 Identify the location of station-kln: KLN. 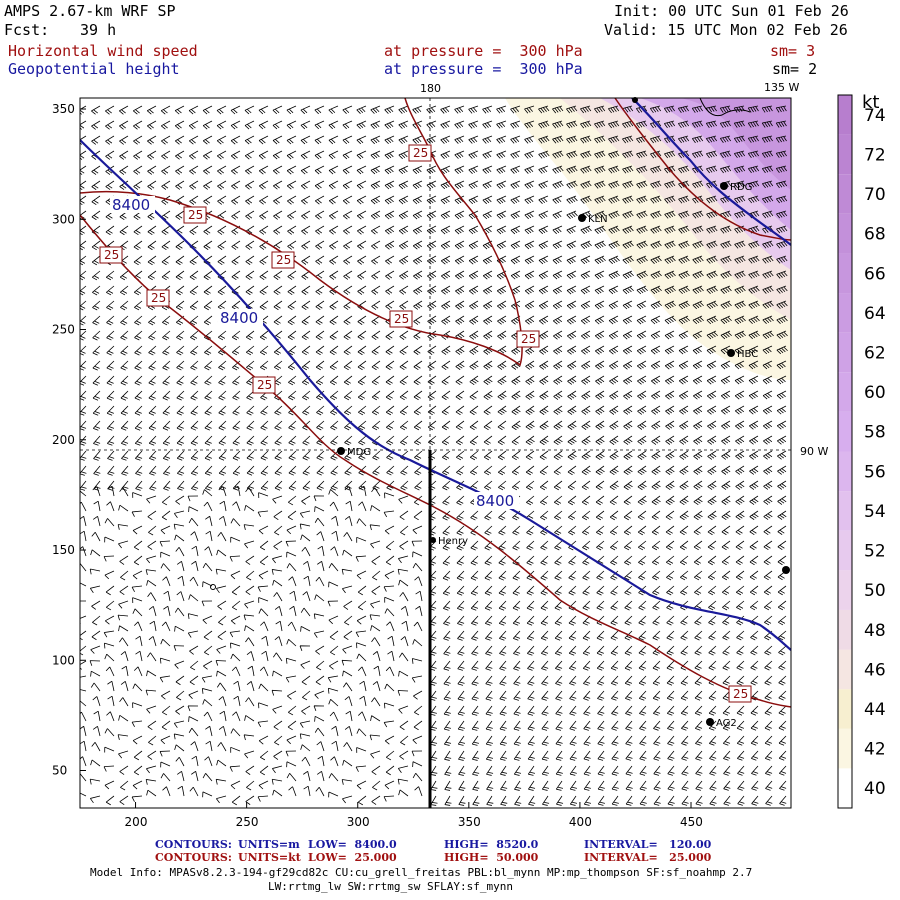
(593, 219).